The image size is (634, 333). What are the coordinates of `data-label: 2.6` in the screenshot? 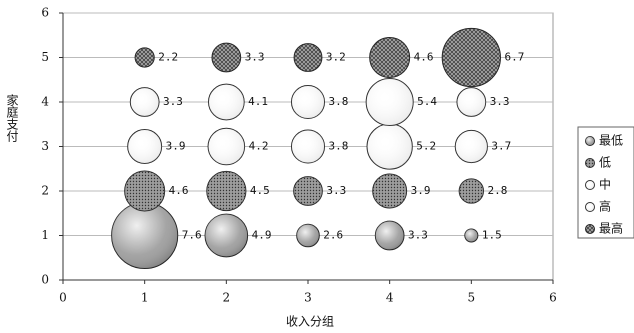 It's located at (333, 235).